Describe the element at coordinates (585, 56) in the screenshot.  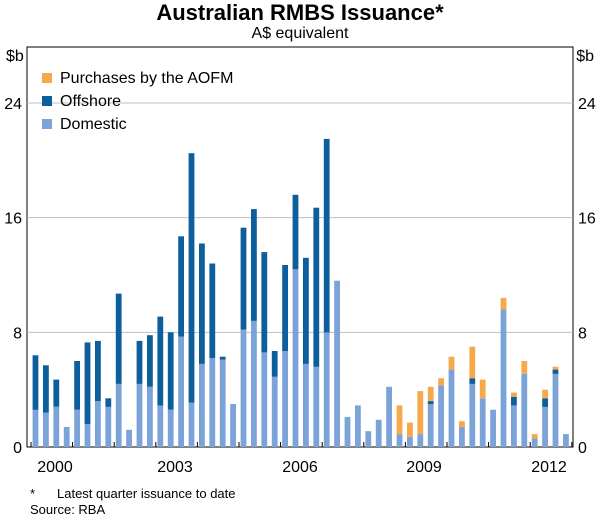
I see `y-axis-unit-right: $b` at that location.